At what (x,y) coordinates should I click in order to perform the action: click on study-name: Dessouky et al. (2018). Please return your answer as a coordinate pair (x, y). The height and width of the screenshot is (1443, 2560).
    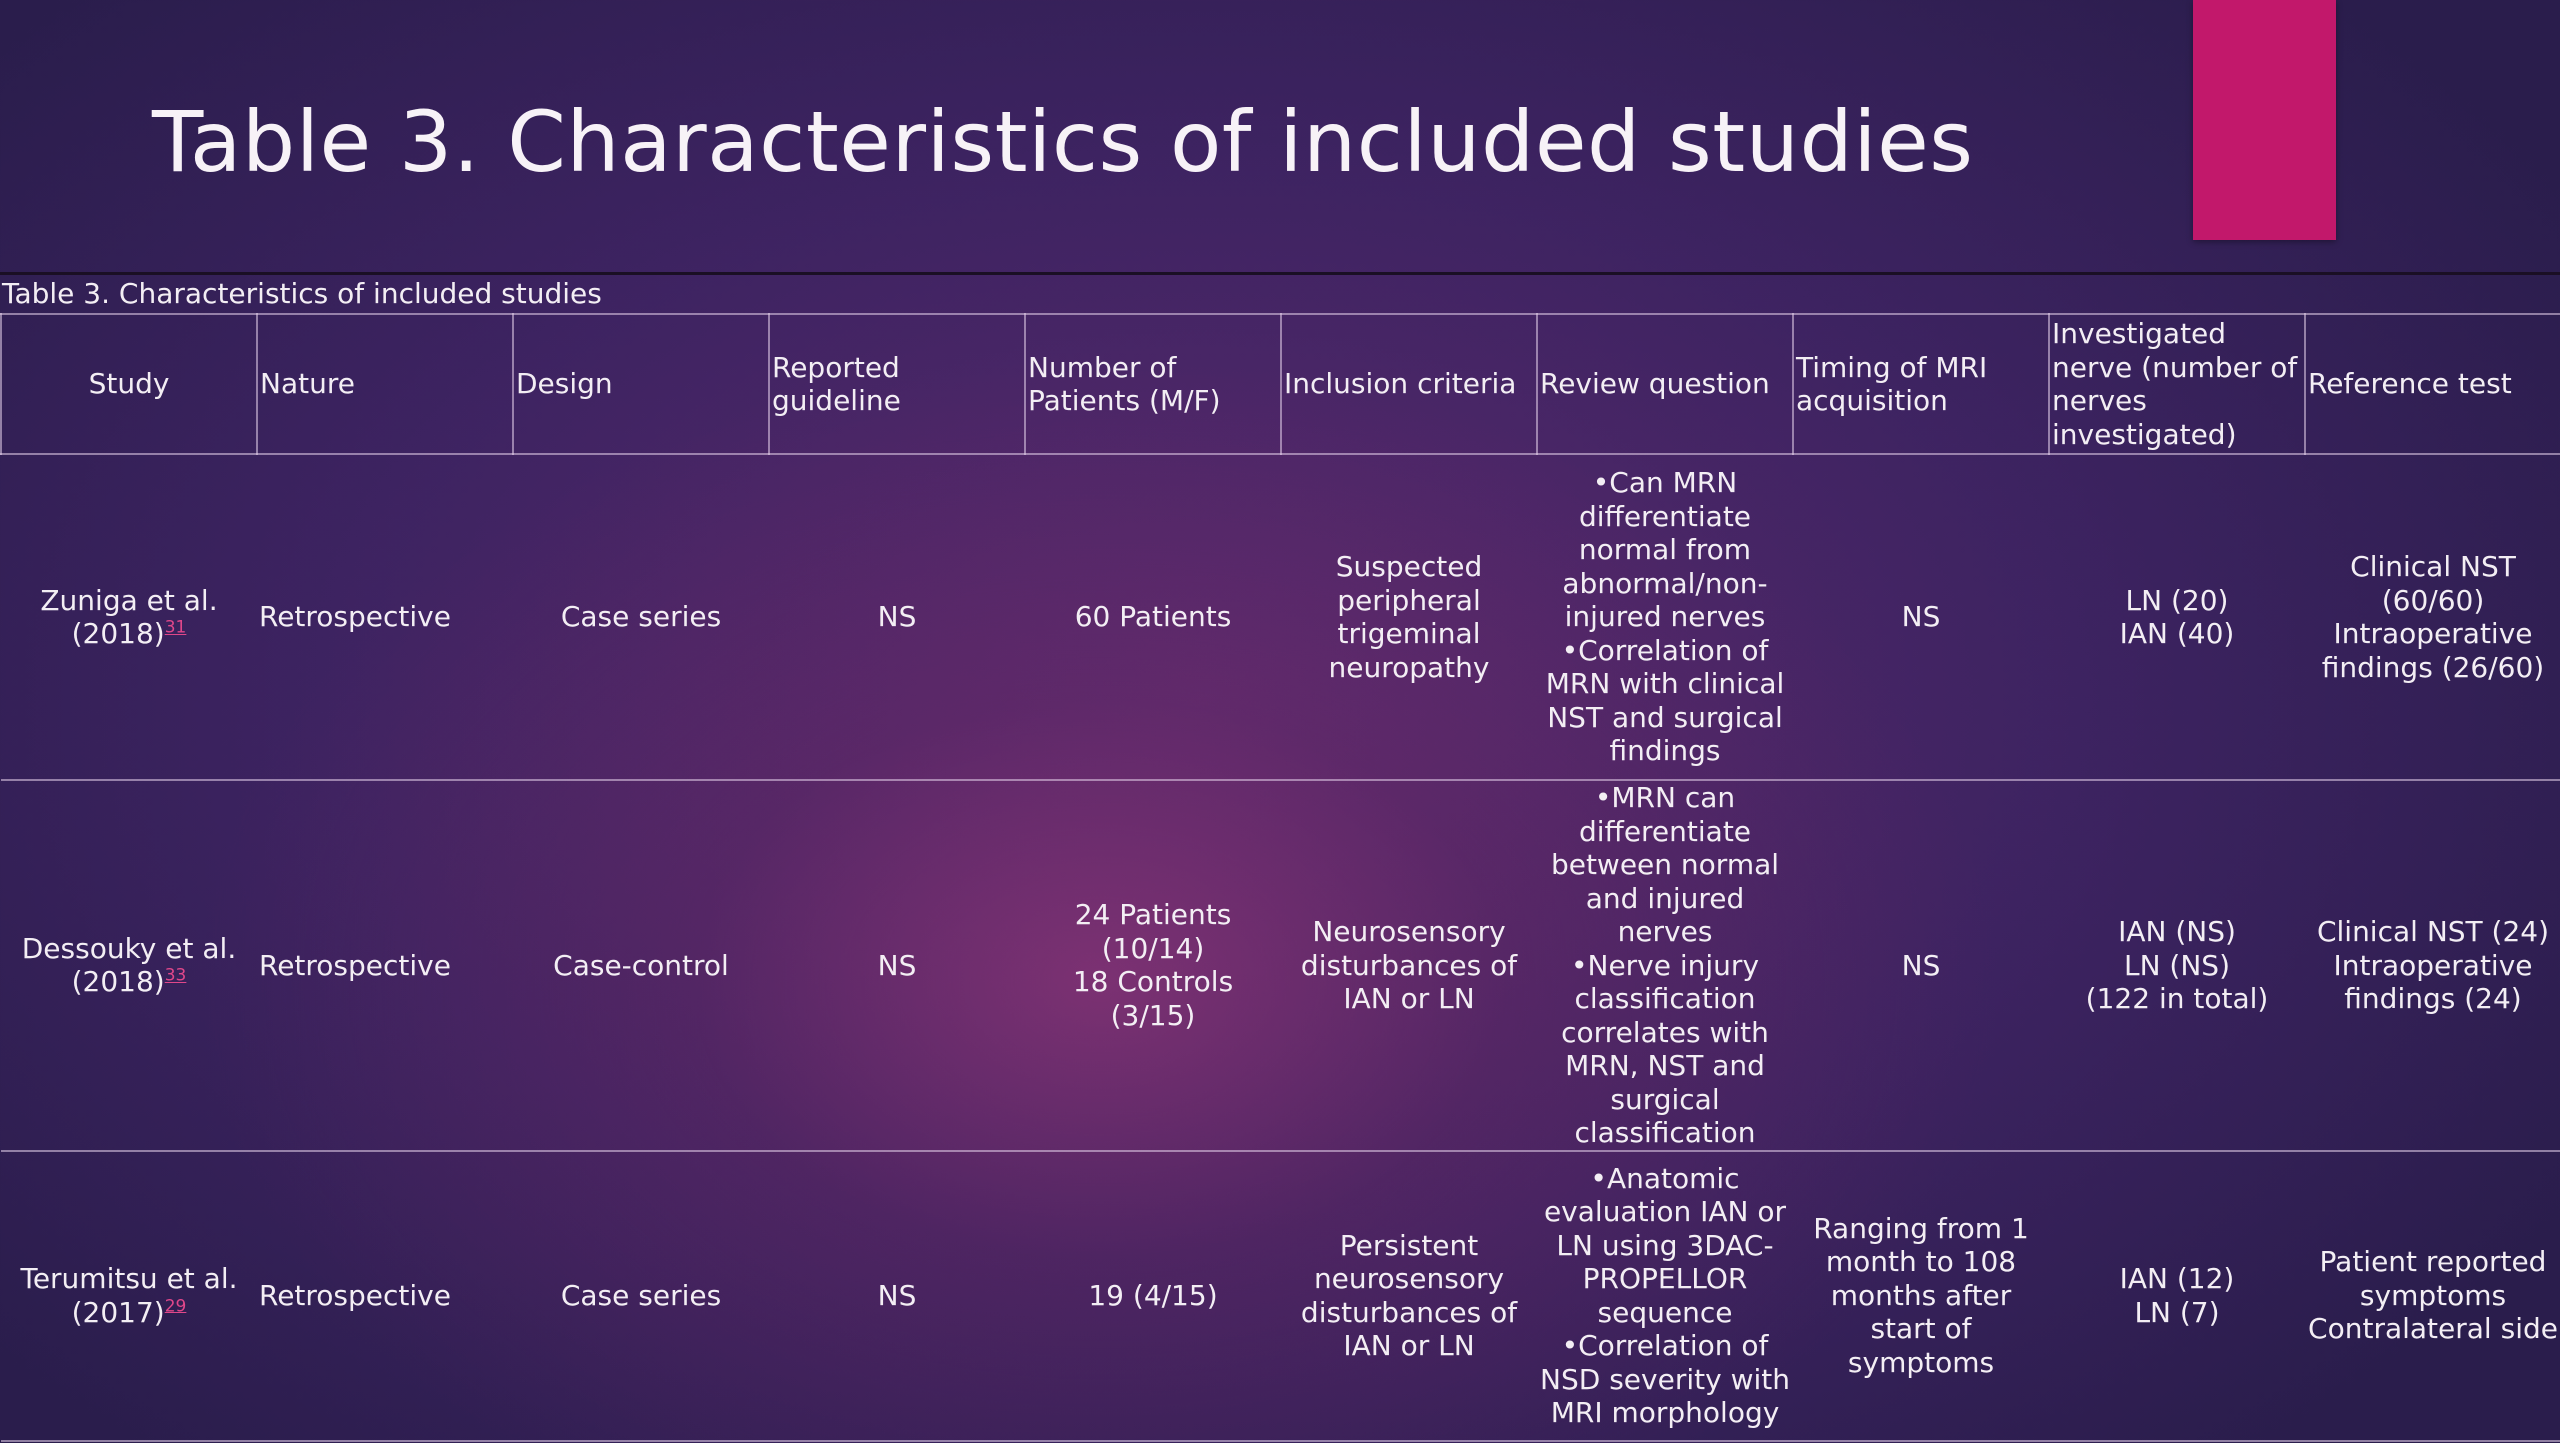
    Looking at the image, I should click on (129, 965).